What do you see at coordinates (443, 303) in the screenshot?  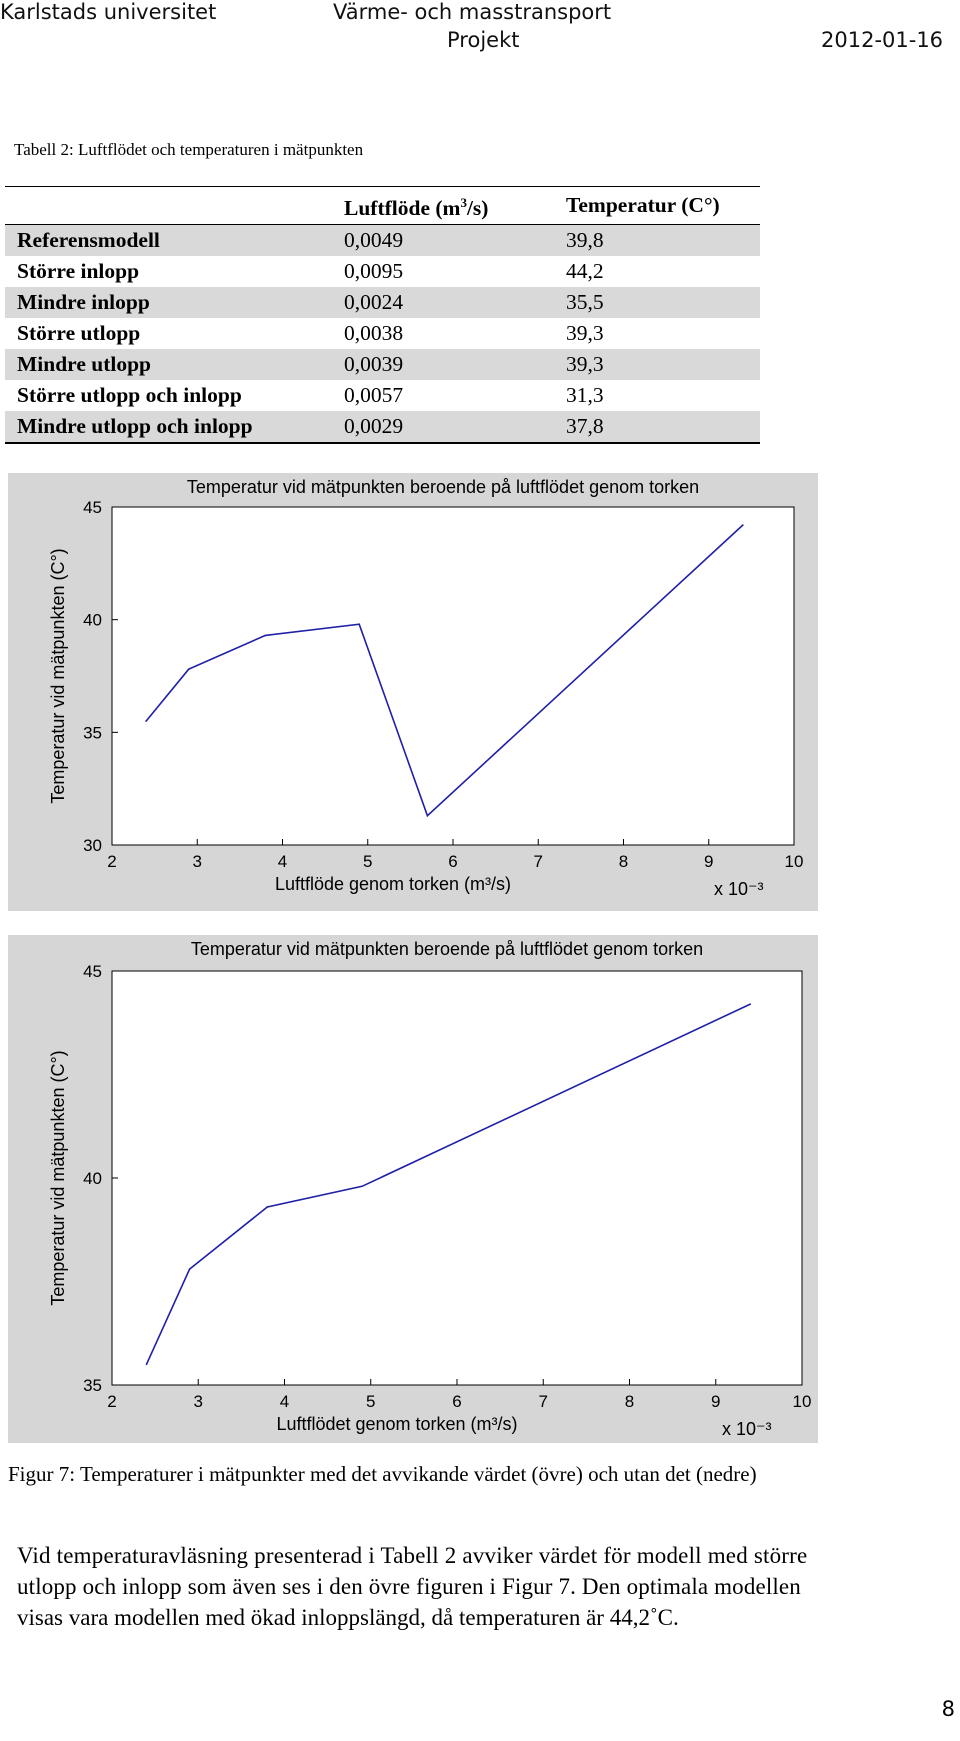 I see `table-cell-flow: 0,0024` at bounding box center [443, 303].